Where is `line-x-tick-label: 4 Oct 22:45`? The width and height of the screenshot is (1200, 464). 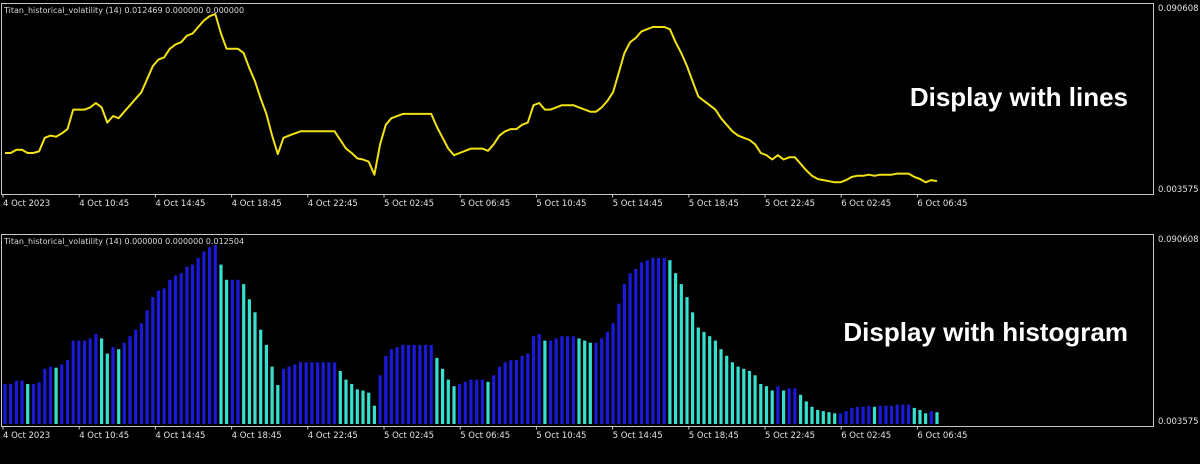
line-x-tick-label: 4 Oct 22:45 is located at coordinates (333, 204).